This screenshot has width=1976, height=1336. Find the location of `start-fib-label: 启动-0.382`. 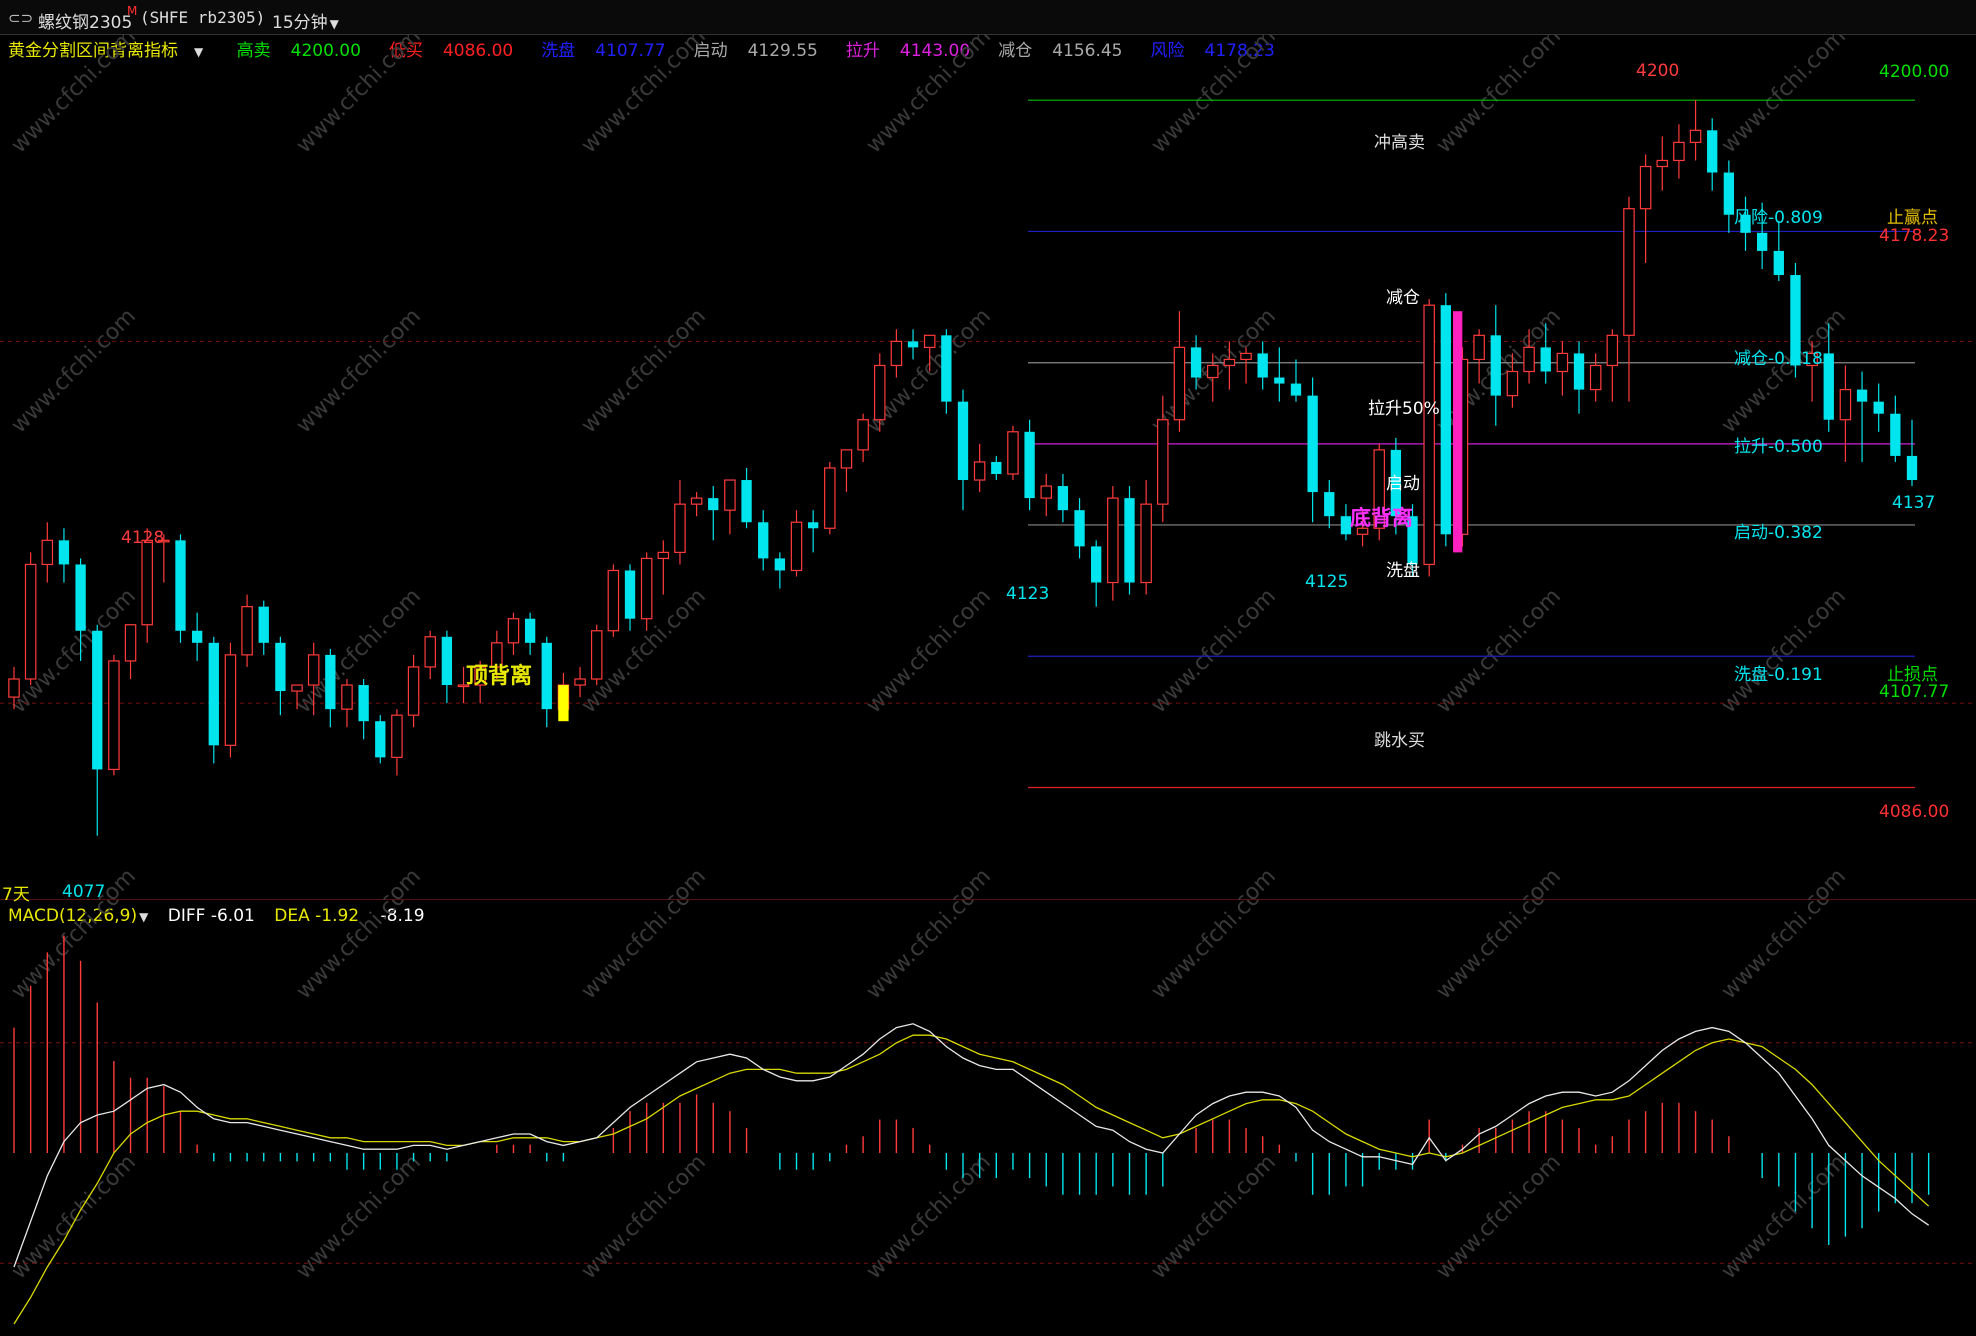

start-fib-label: 启动-0.382 is located at coordinates (1778, 533).